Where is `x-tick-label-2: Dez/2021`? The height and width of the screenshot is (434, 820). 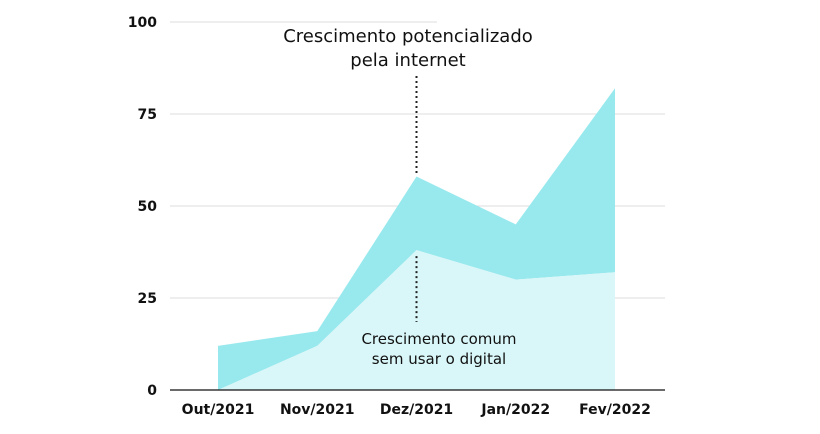
x-tick-label-2: Dez/2021 is located at coordinates (416, 410).